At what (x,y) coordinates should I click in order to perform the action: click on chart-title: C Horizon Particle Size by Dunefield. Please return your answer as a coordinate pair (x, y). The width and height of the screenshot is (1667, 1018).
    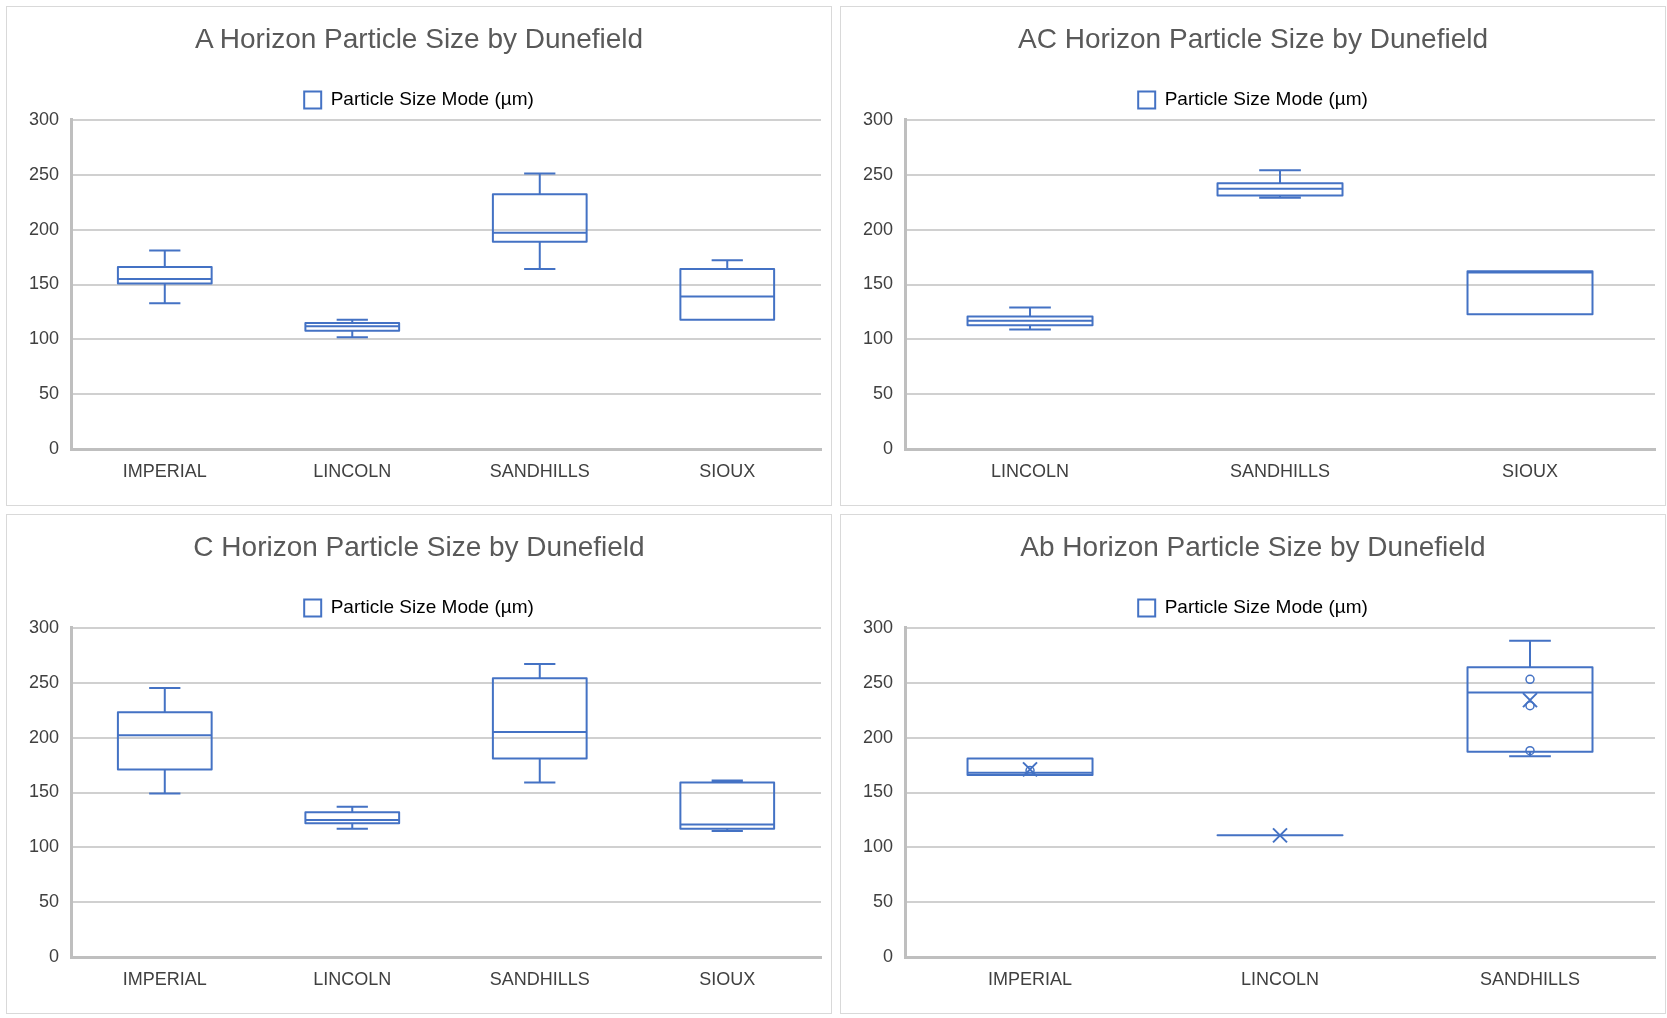
    Looking at the image, I should click on (419, 546).